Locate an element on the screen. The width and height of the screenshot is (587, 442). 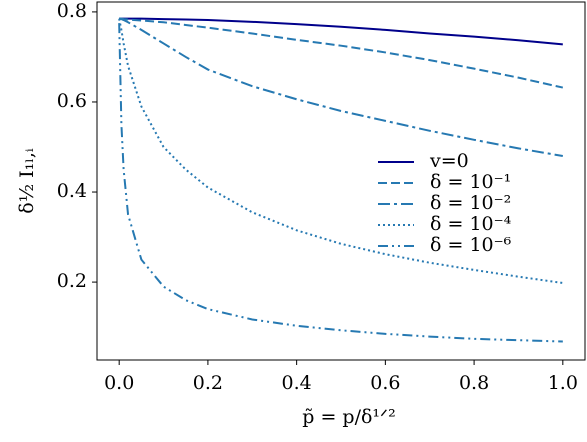
x-tick-label: 0.8 is located at coordinates (474, 383).